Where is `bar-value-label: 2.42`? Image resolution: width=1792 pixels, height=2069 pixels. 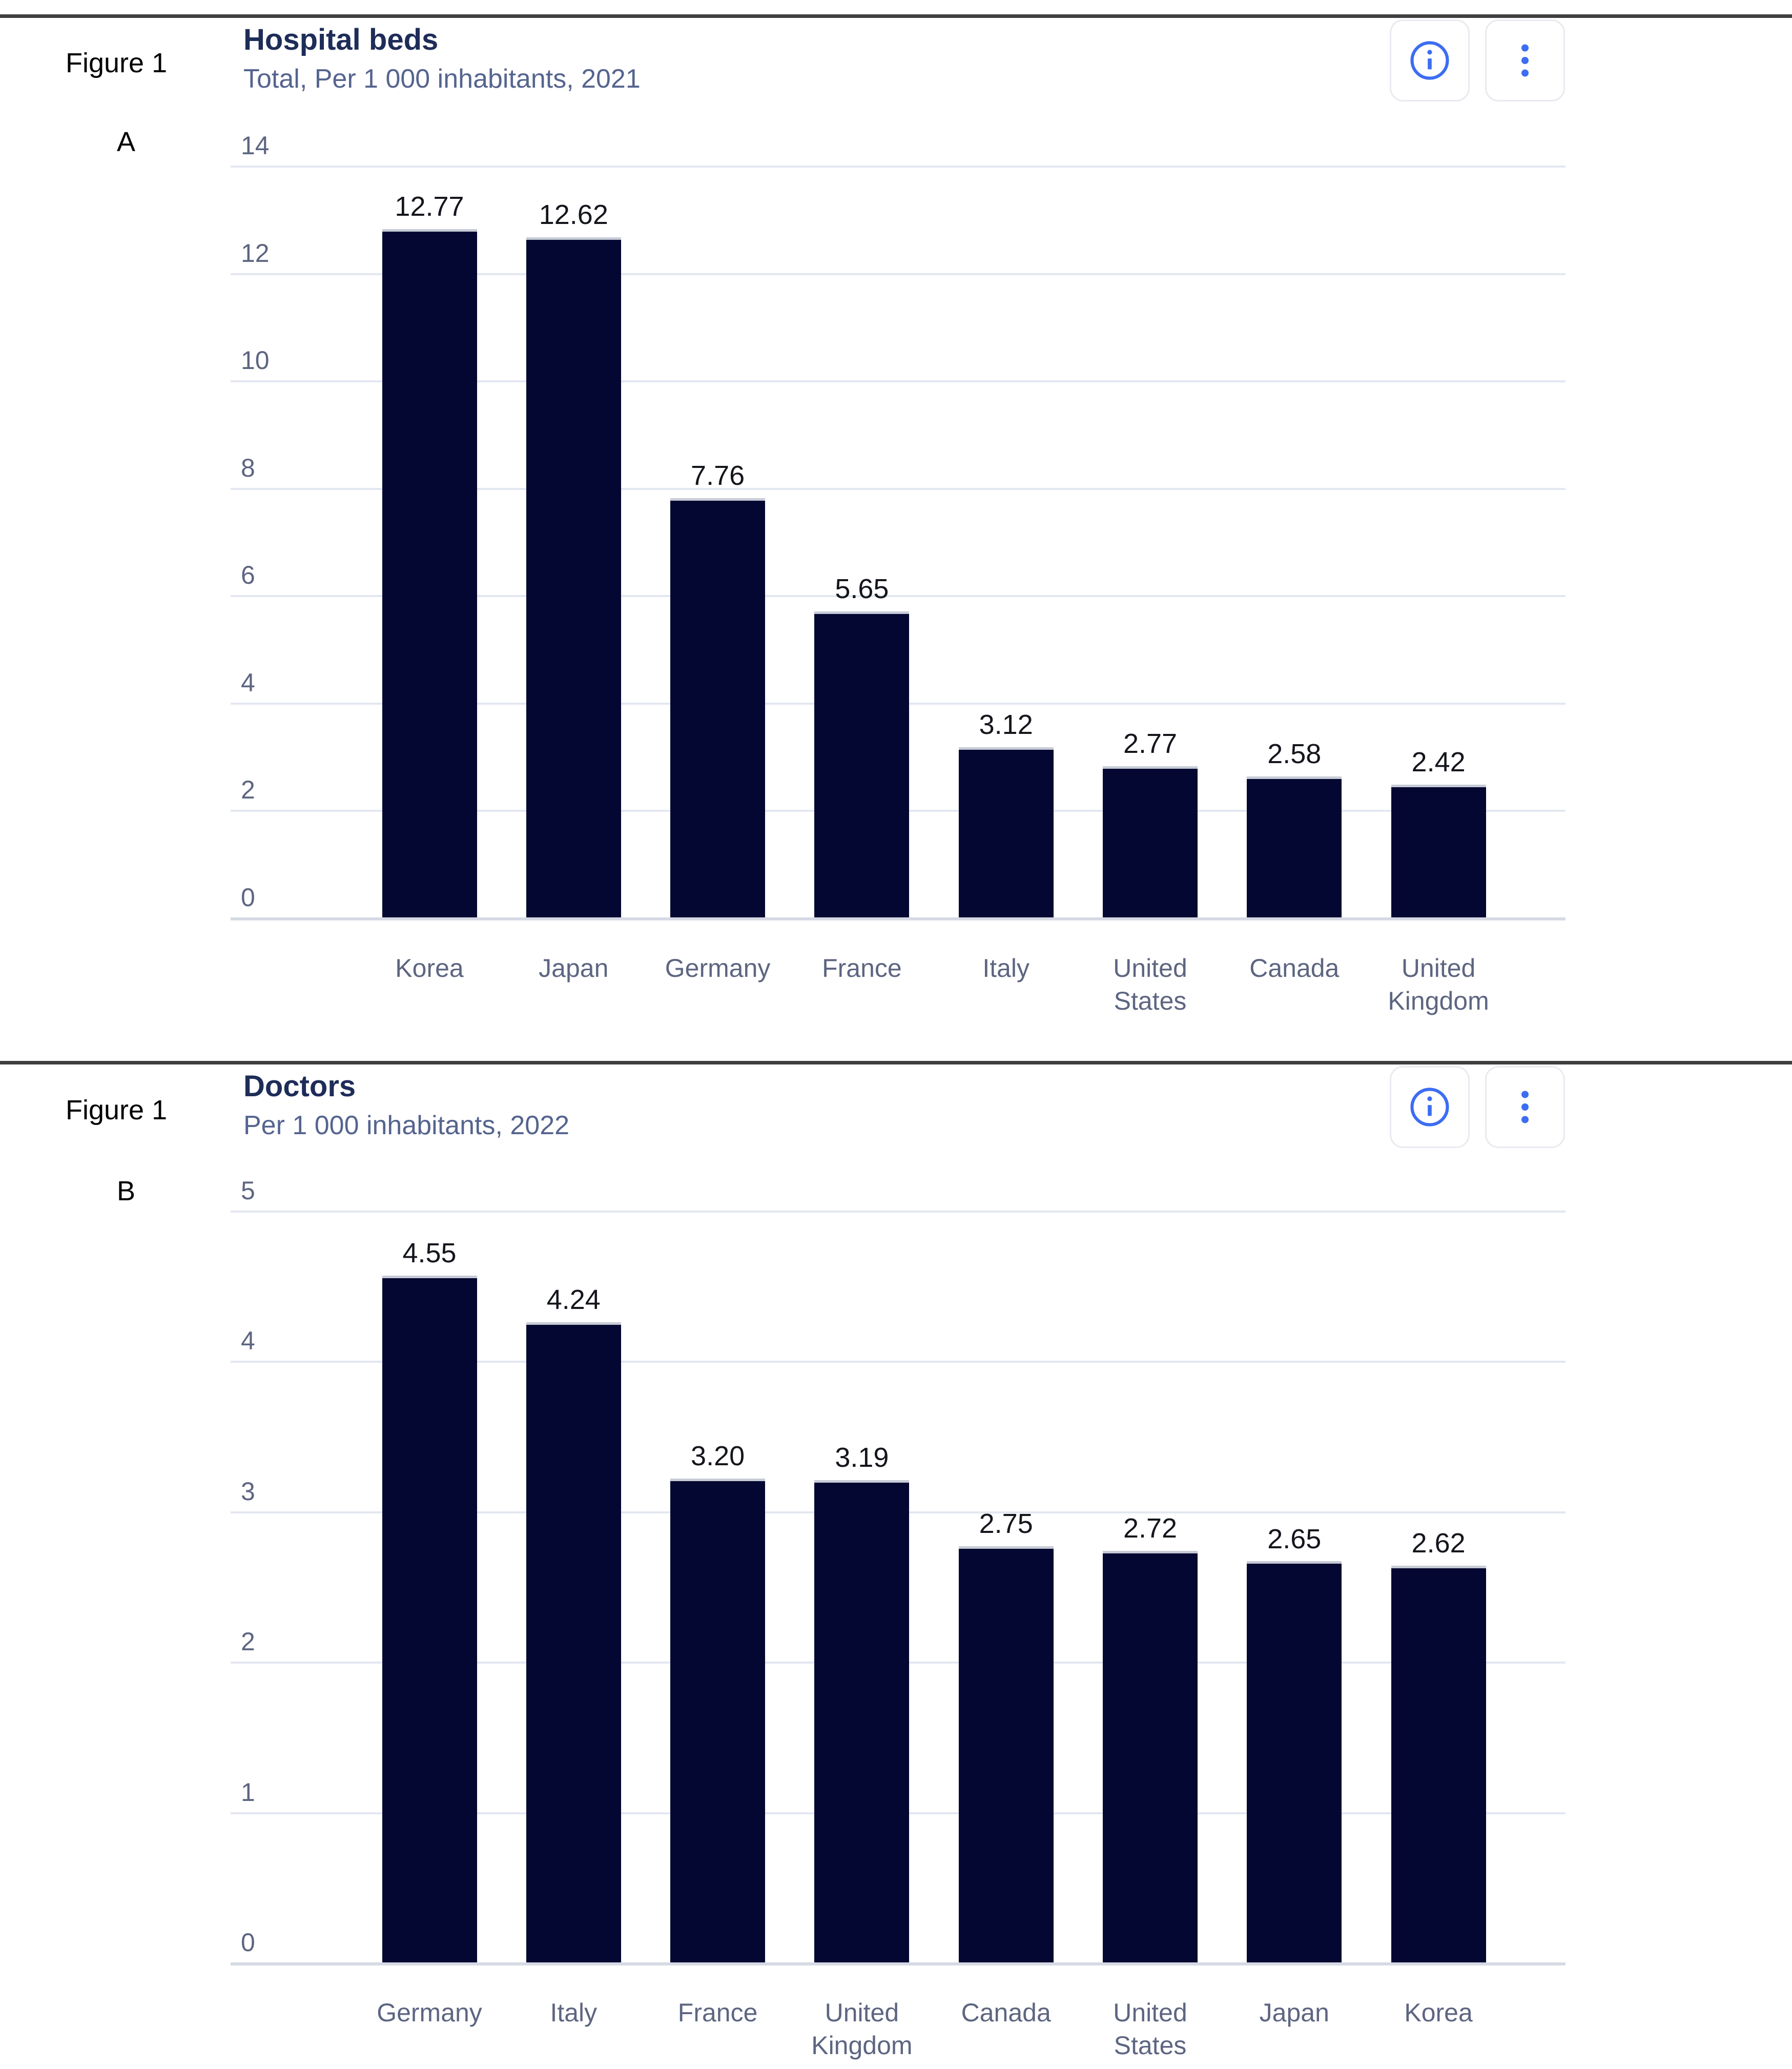 bar-value-label: 2.42 is located at coordinates (1438, 762).